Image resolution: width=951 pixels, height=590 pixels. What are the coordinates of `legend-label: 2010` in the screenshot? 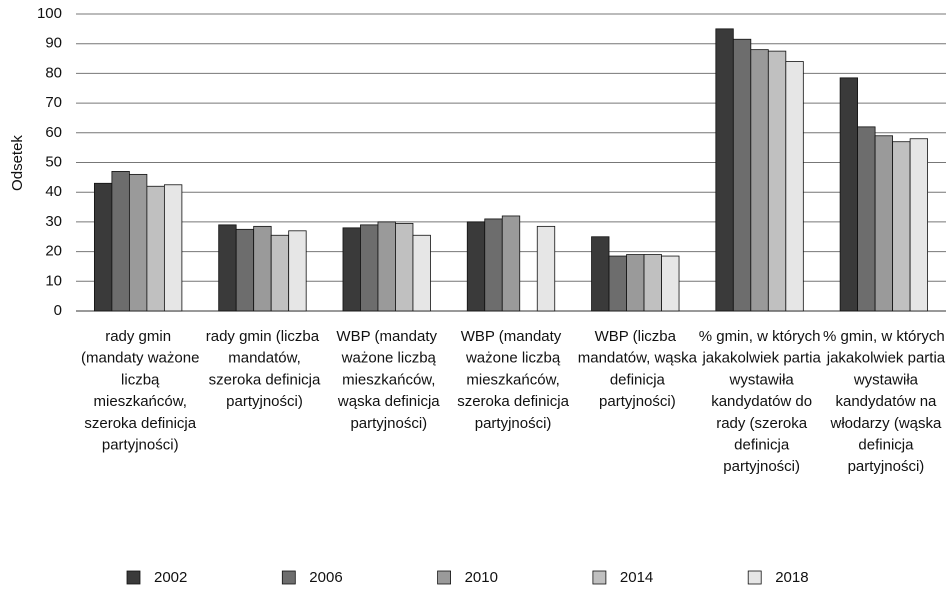 It's located at (481, 577).